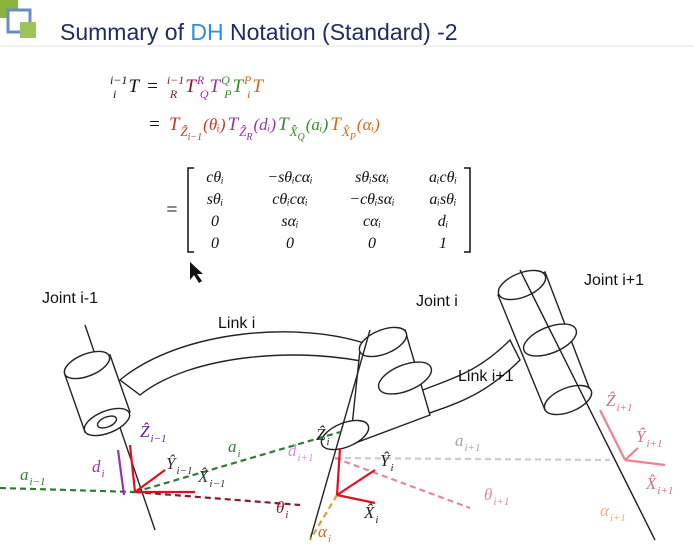 The height and width of the screenshot is (555, 694). I want to click on eq-term: Pi T, so click(253, 87).